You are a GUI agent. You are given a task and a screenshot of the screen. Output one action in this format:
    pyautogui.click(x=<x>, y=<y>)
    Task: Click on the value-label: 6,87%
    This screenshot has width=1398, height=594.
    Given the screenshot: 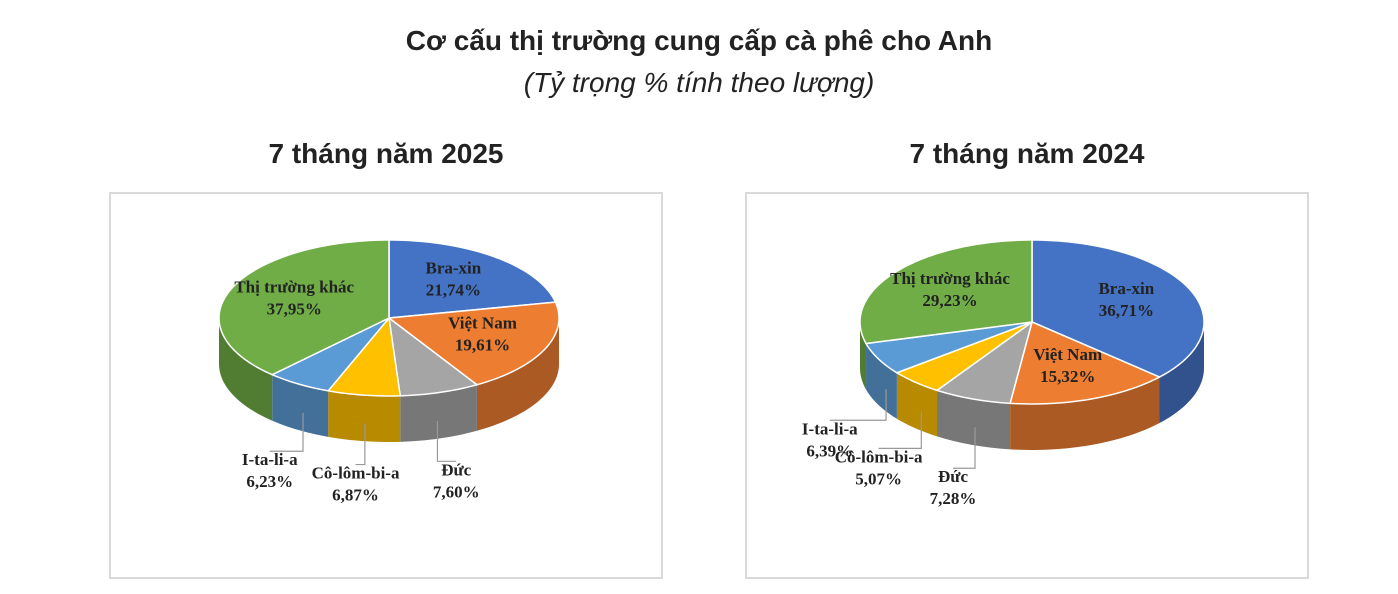 What is the action you would take?
    pyautogui.click(x=355, y=495)
    